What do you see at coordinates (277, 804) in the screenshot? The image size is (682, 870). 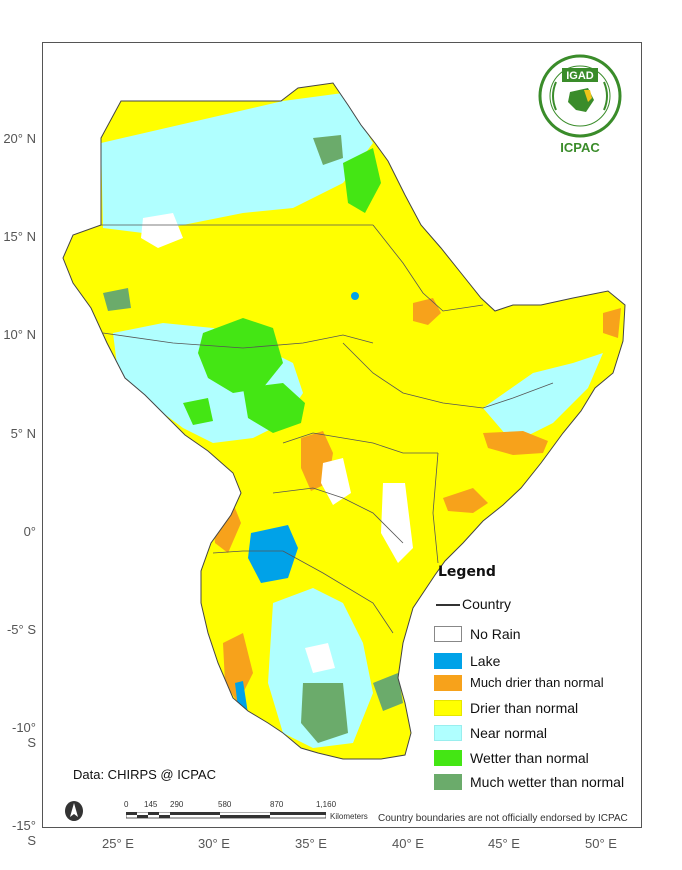 I see `scale-tick: 870` at bounding box center [277, 804].